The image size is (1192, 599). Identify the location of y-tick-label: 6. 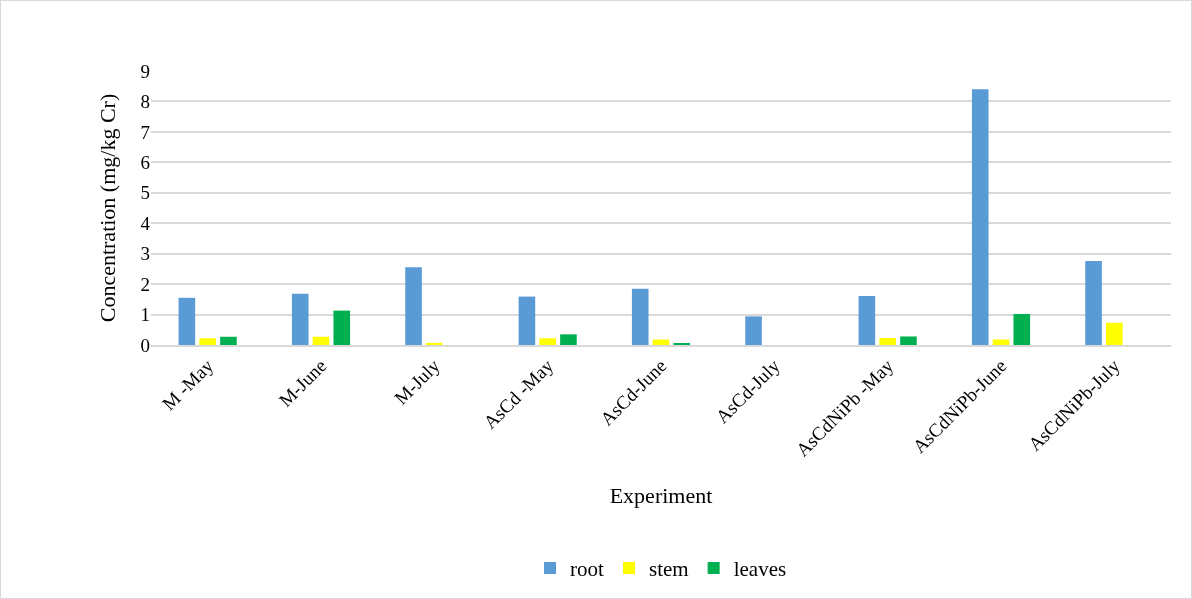
(145, 162).